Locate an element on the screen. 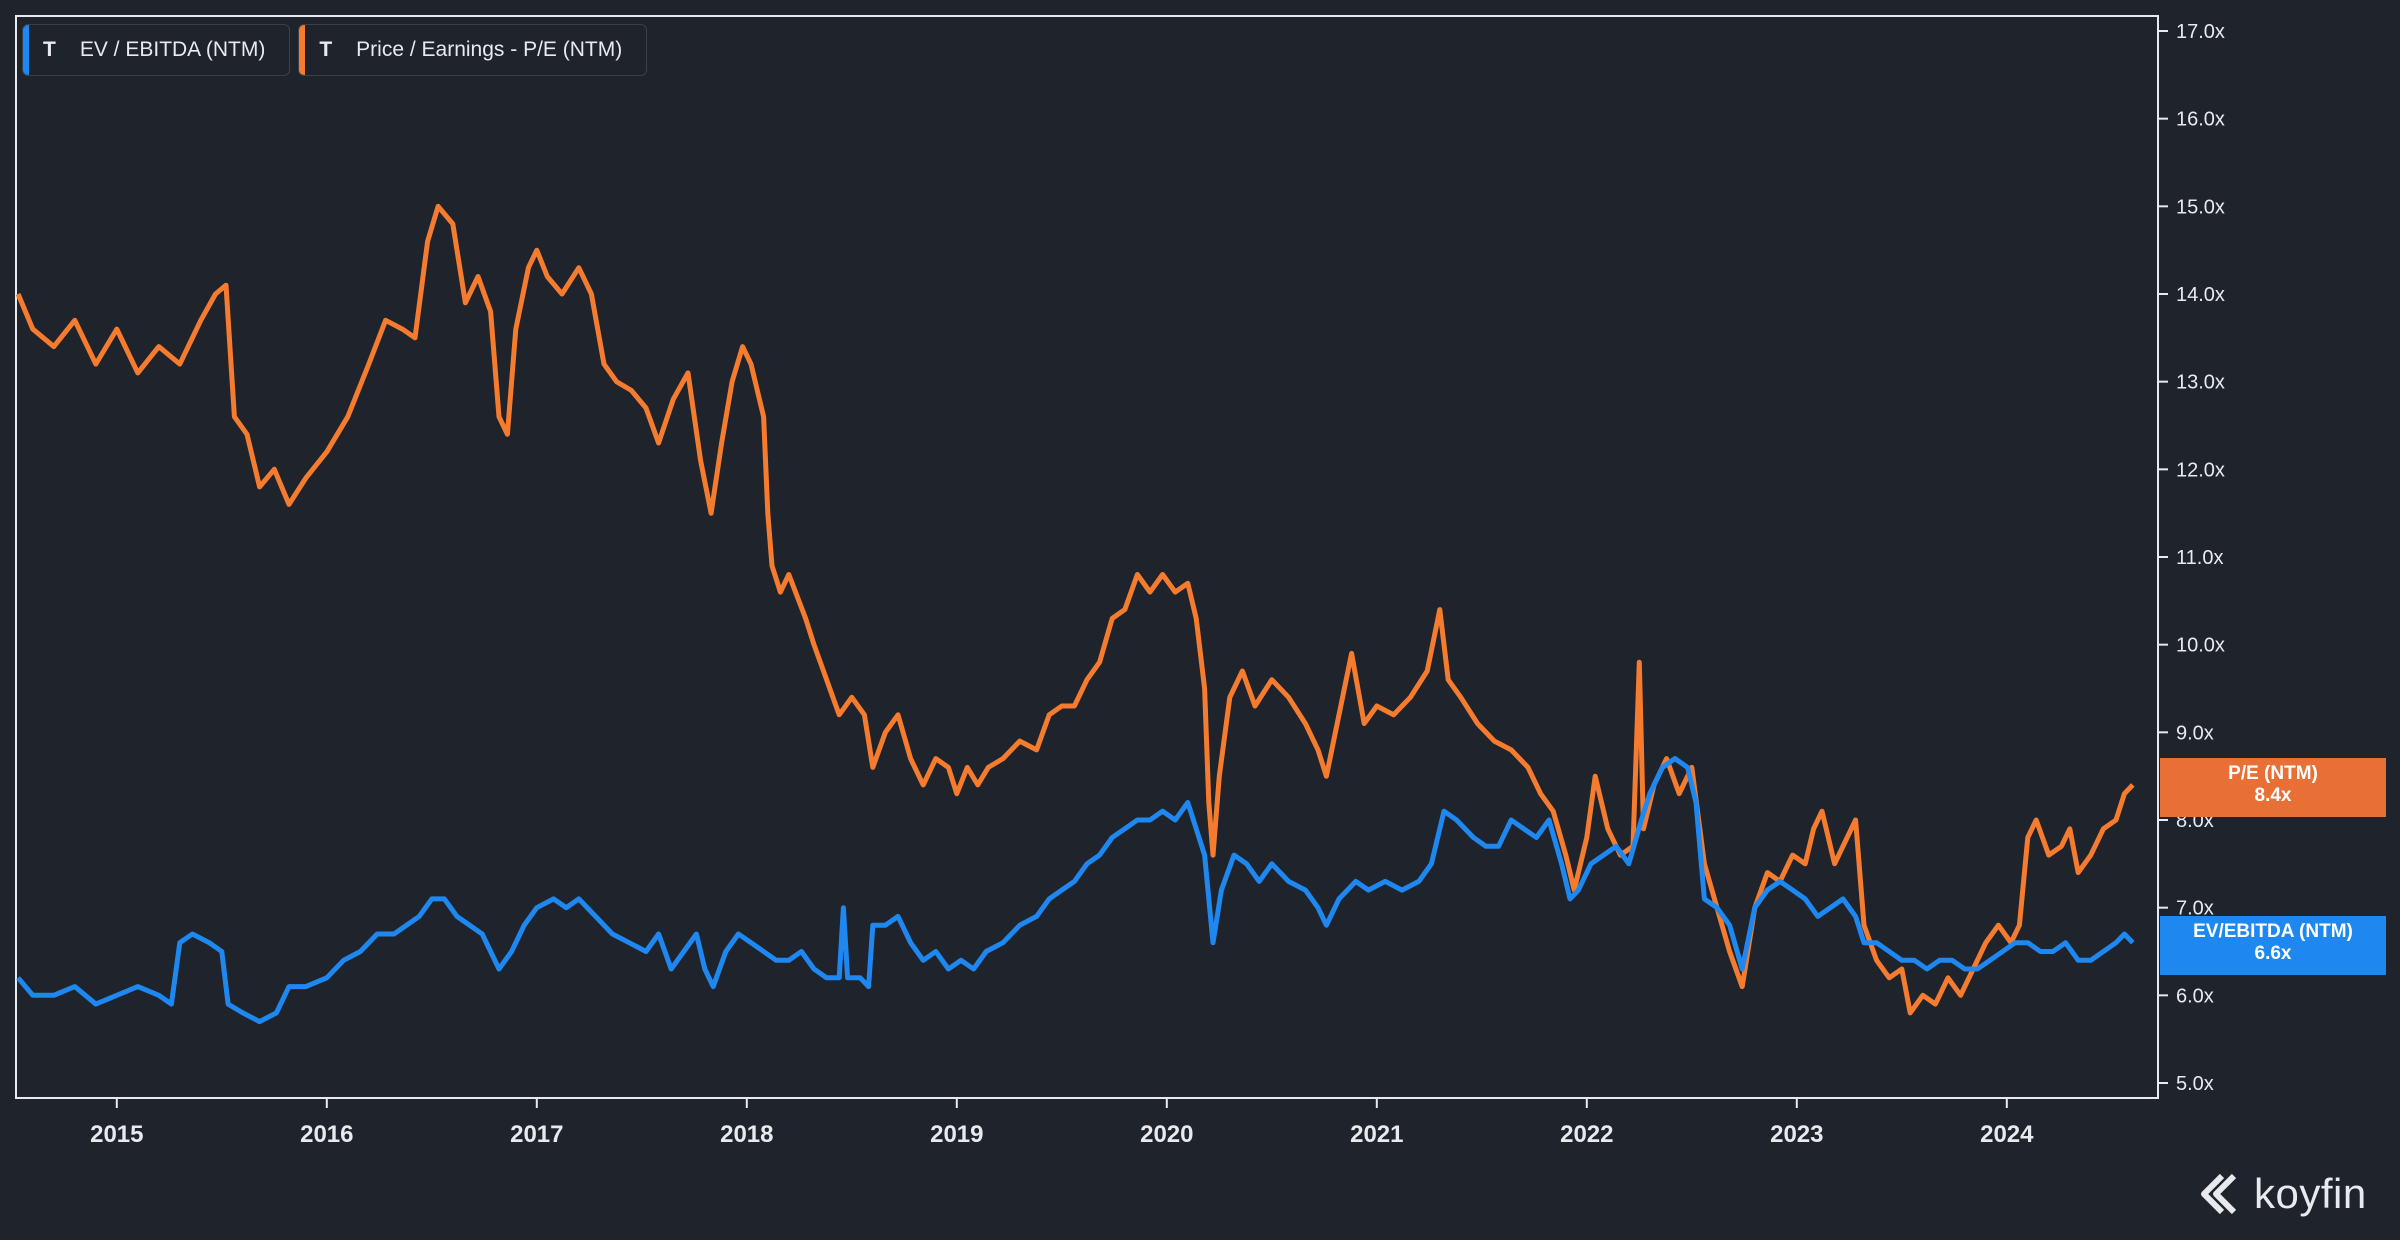  y-tick-label: 5.0x is located at coordinates (2195, 1084).